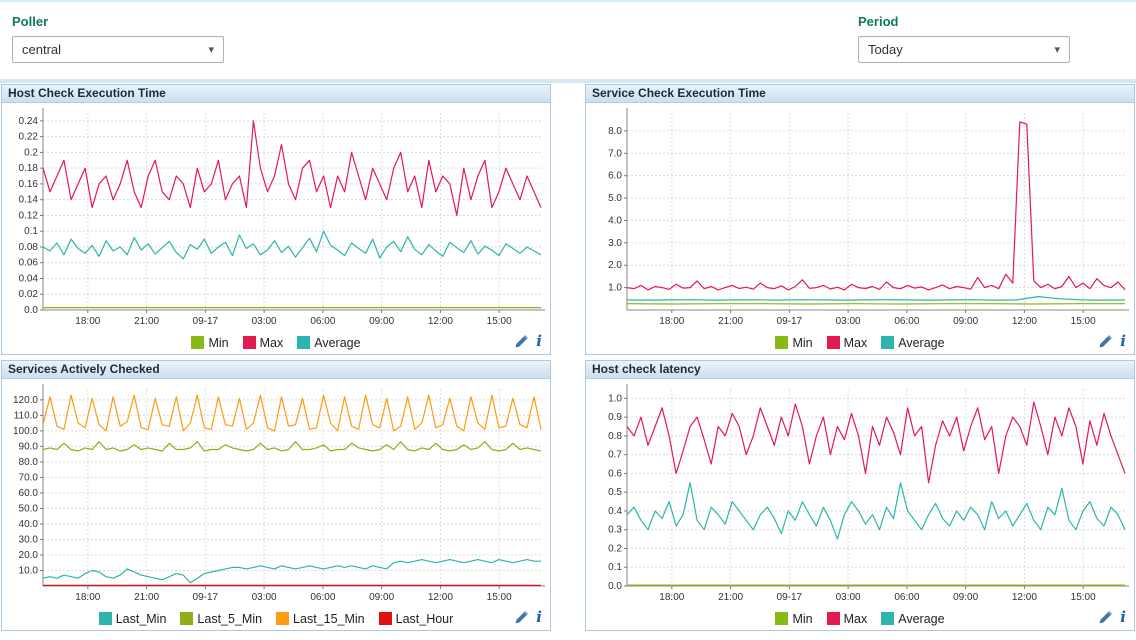 This screenshot has height=640, width=1136. What do you see at coordinates (964, 49) in the screenshot?
I see `period-select: Today ▾` at bounding box center [964, 49].